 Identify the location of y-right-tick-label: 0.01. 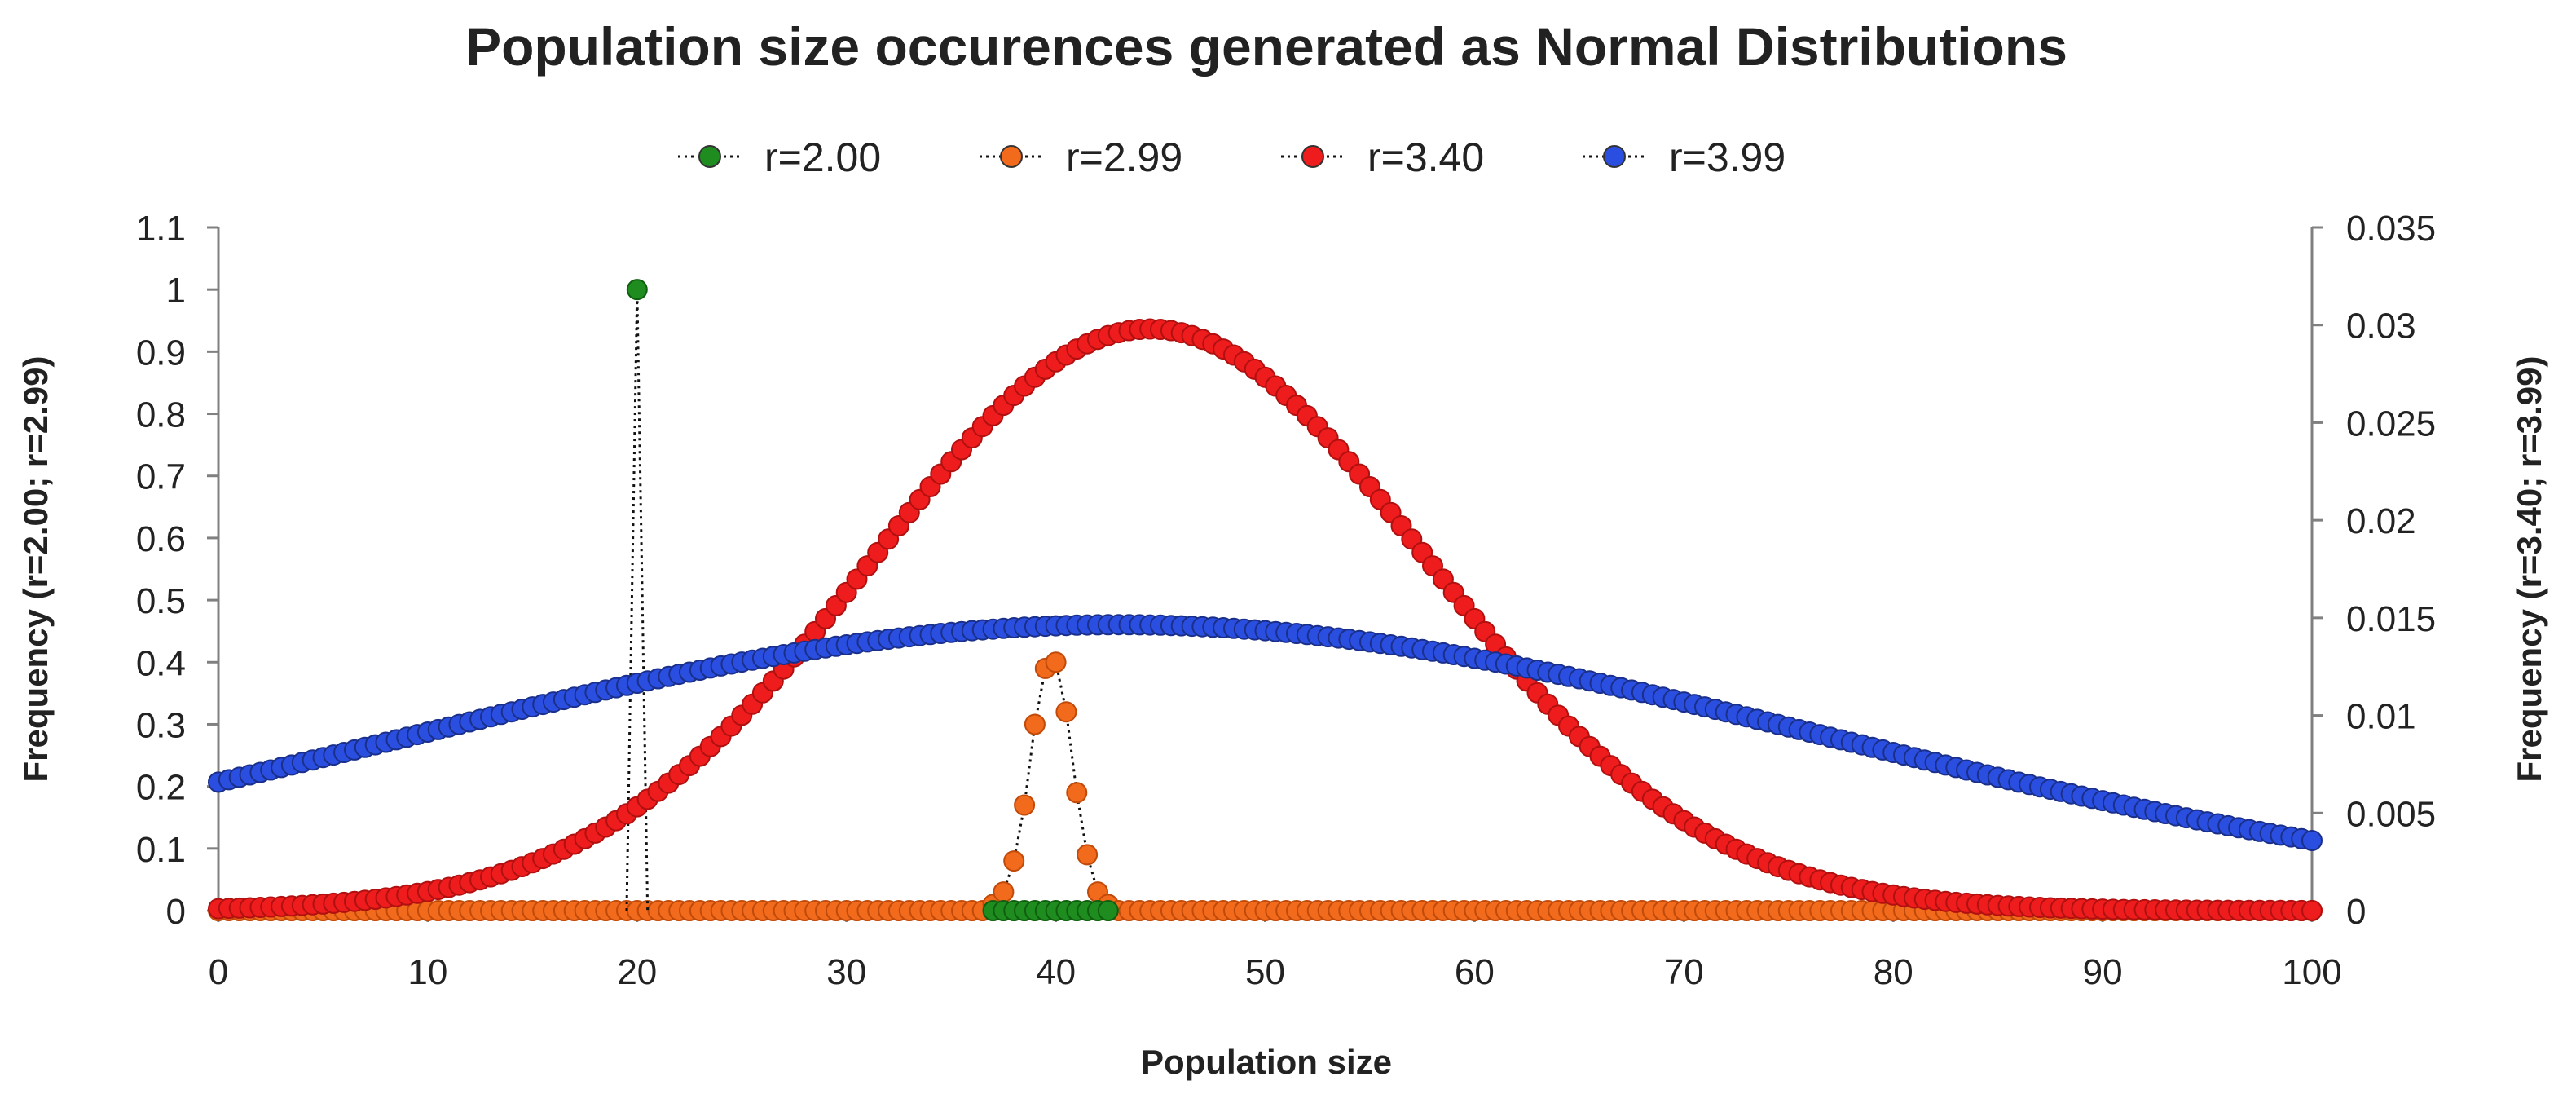
(2381, 717).